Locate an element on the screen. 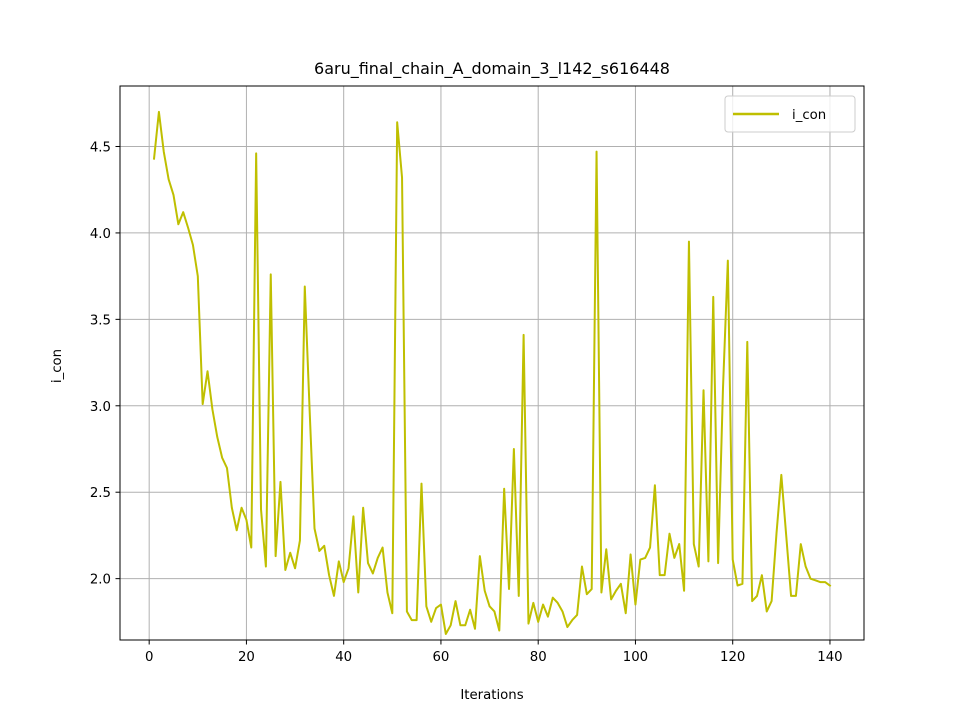 This screenshot has width=960, height=720. y-tick-label: 3.5 is located at coordinates (100, 320).